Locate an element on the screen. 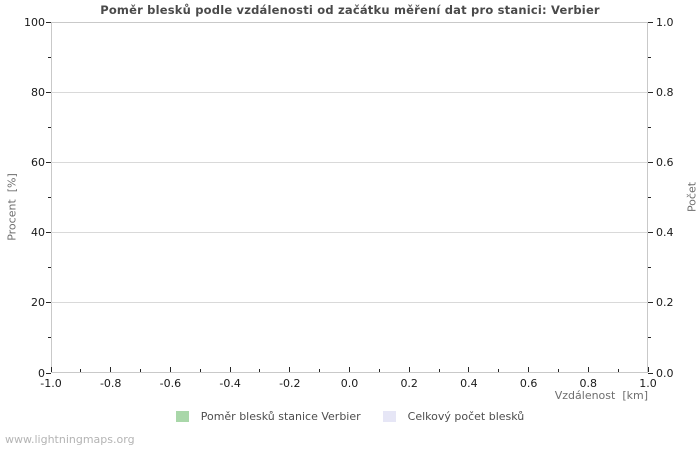 This screenshot has height=450, width=700. legend-swatch-total-count is located at coordinates (389, 416).